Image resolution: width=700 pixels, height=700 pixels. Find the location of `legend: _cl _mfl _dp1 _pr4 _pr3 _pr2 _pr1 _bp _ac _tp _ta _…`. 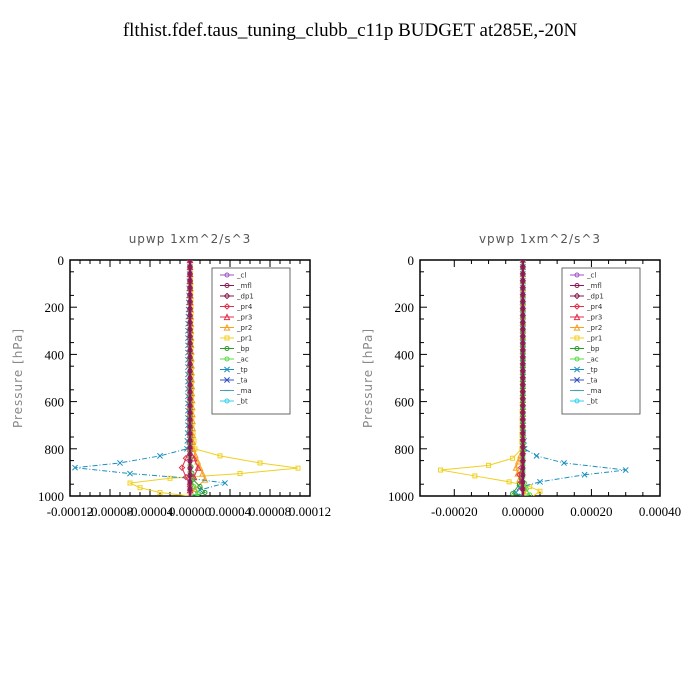

legend: _cl _mfl _dp1 _pr4 _pr3 _pr2 _pr1 _bp _ac _tp _ta _… is located at coordinates (251, 341).